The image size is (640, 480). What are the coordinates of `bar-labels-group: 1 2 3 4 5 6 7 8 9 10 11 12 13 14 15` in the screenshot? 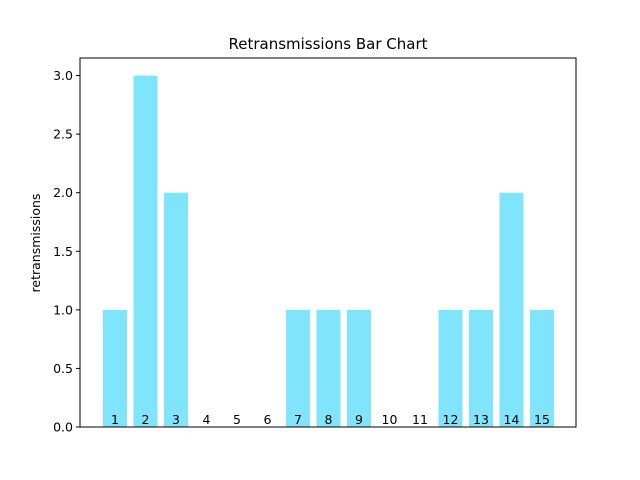 It's located at (330, 419).